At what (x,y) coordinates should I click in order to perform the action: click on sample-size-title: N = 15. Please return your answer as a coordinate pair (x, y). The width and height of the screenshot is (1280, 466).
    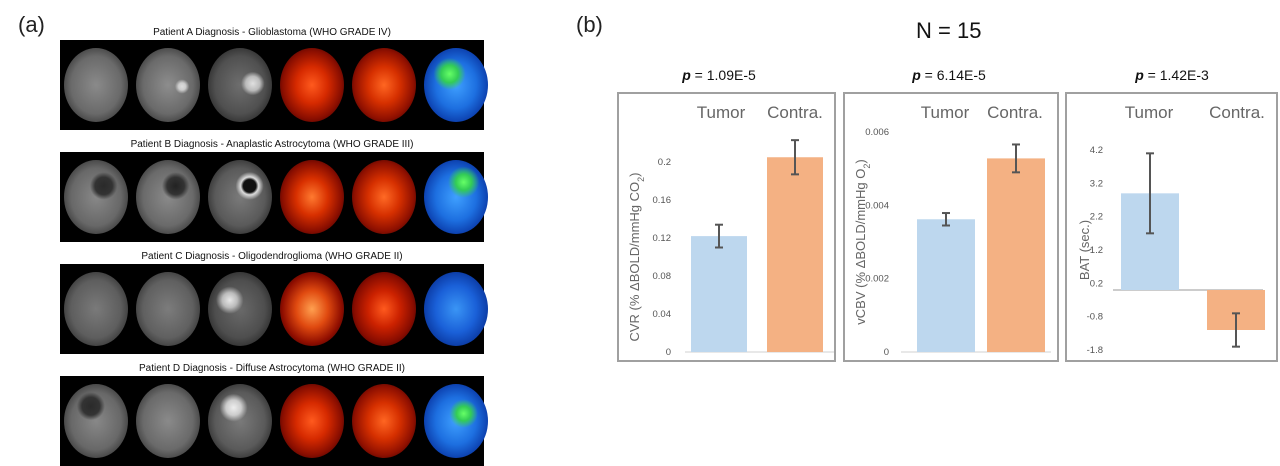
    Looking at the image, I should click on (949, 30).